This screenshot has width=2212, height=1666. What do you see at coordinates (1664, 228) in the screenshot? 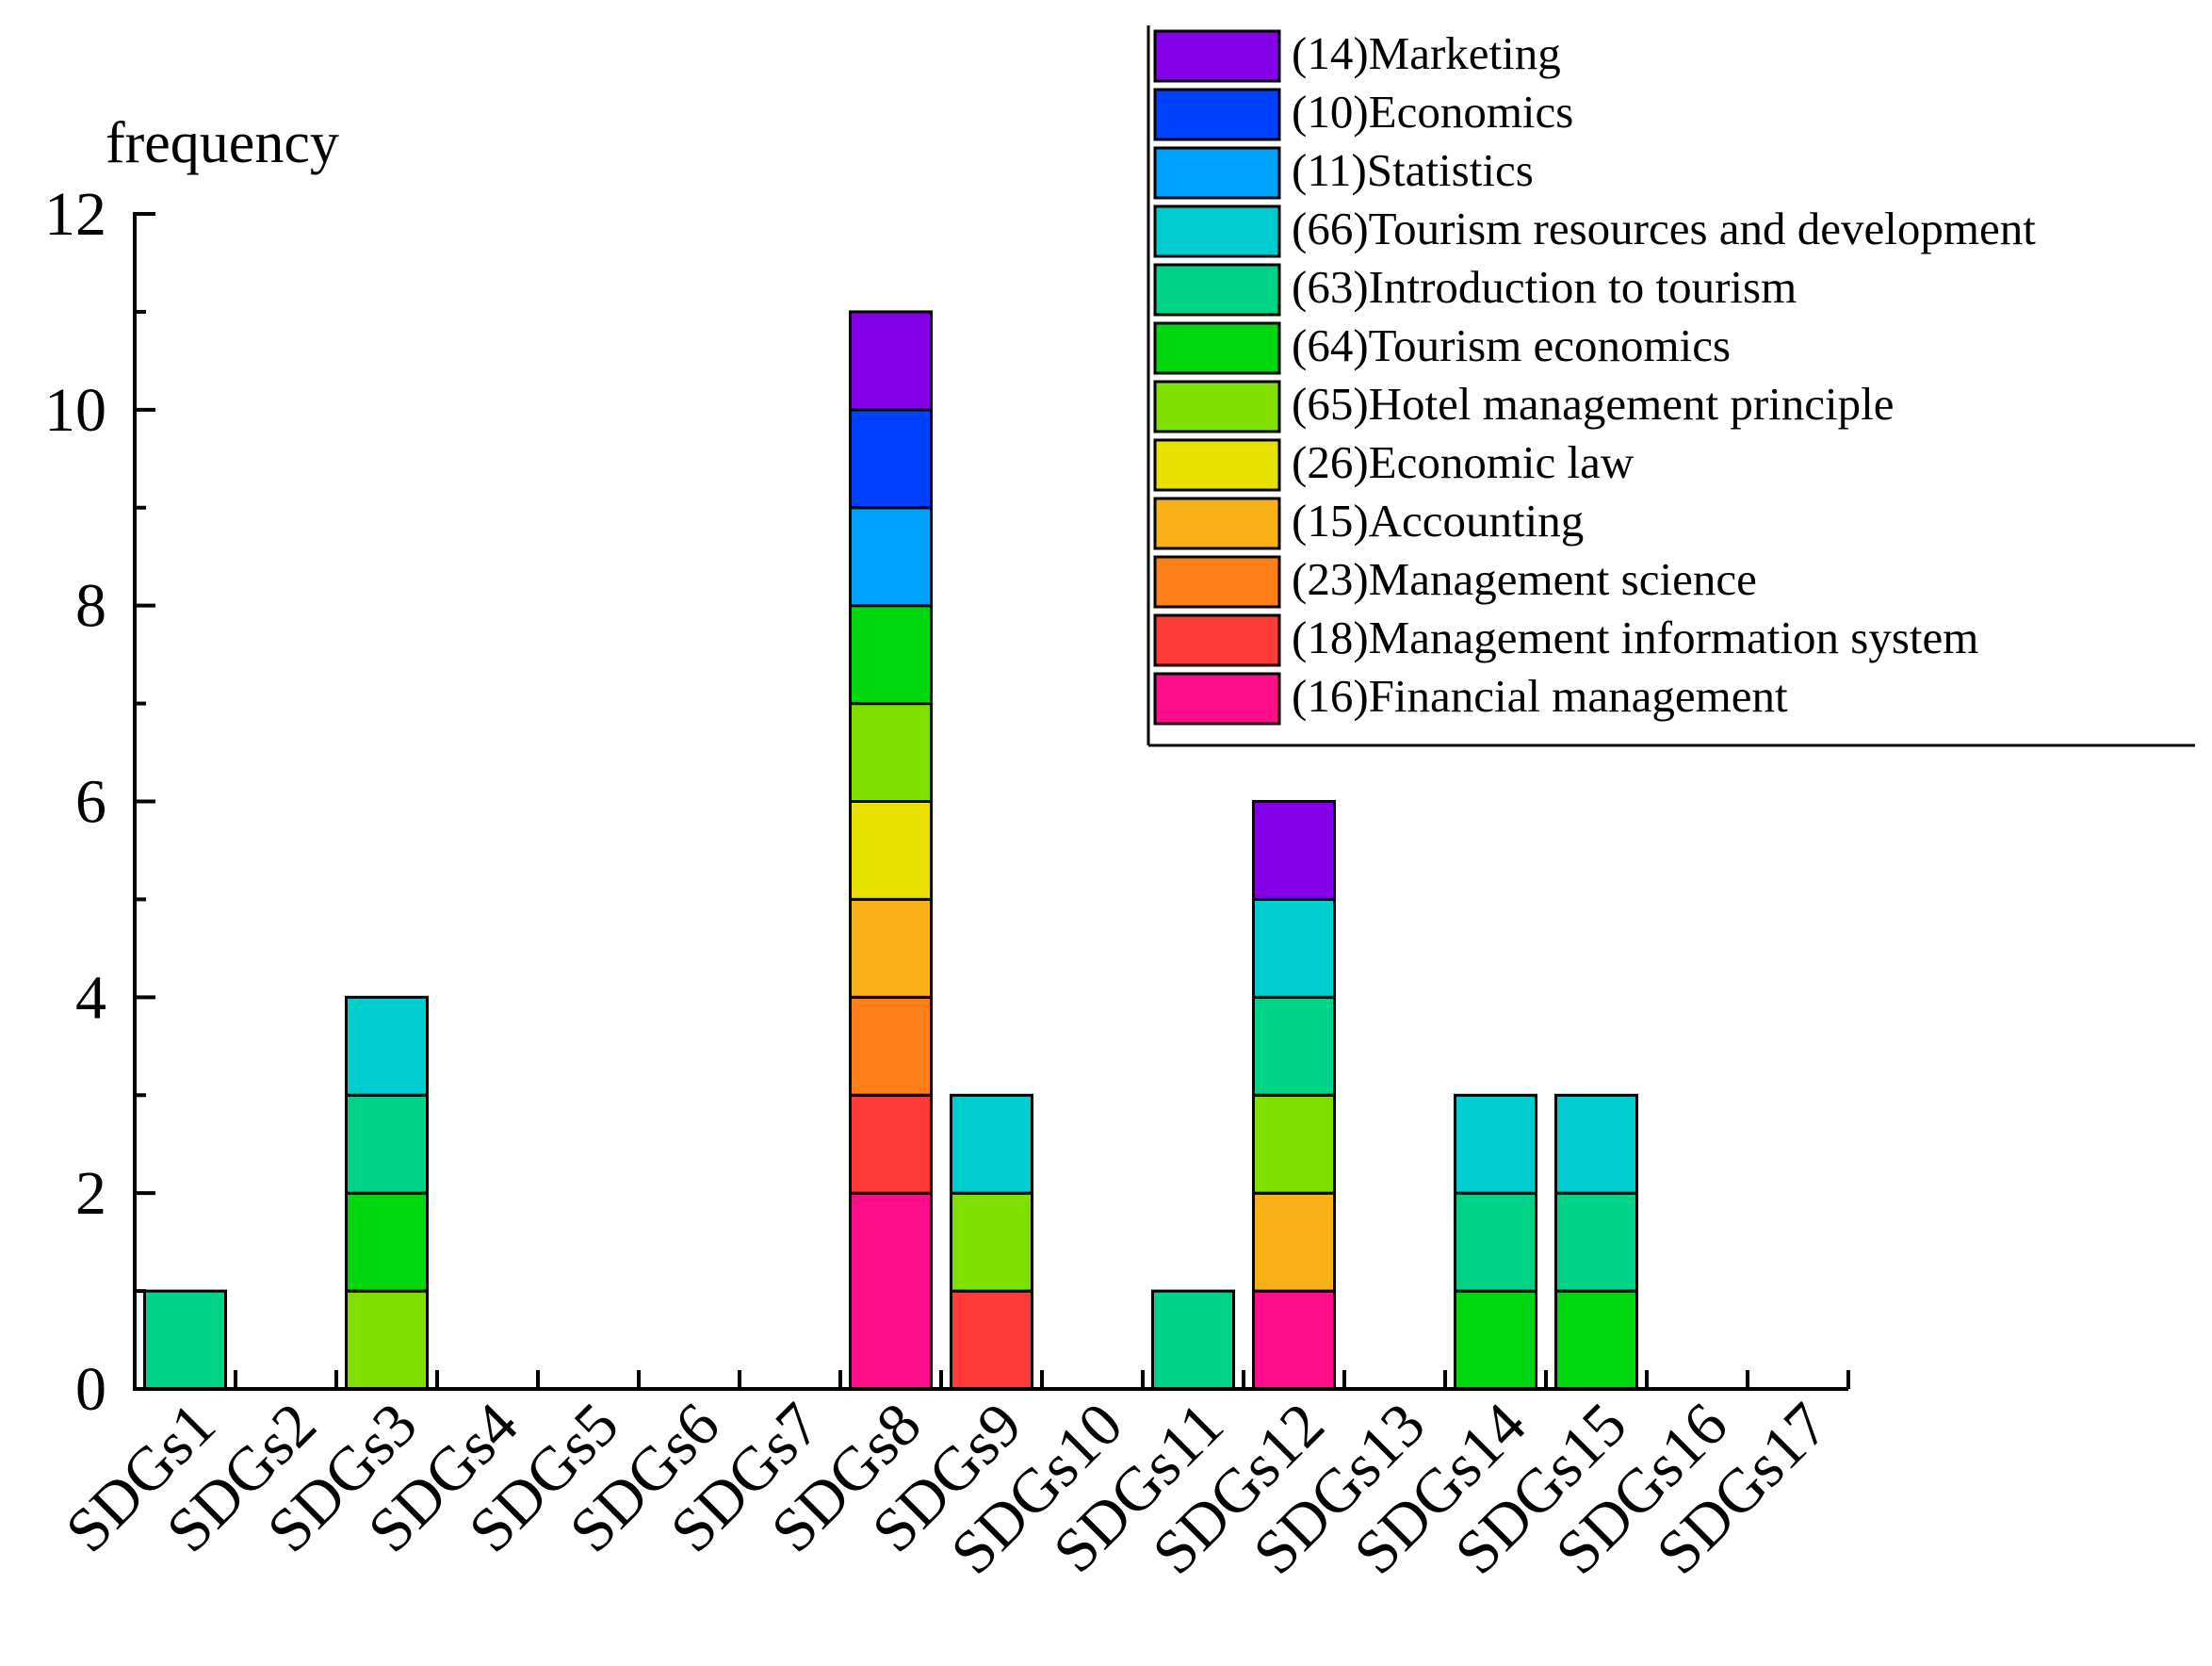
I see `legend-label: (66)Tourism resources and development` at bounding box center [1664, 228].